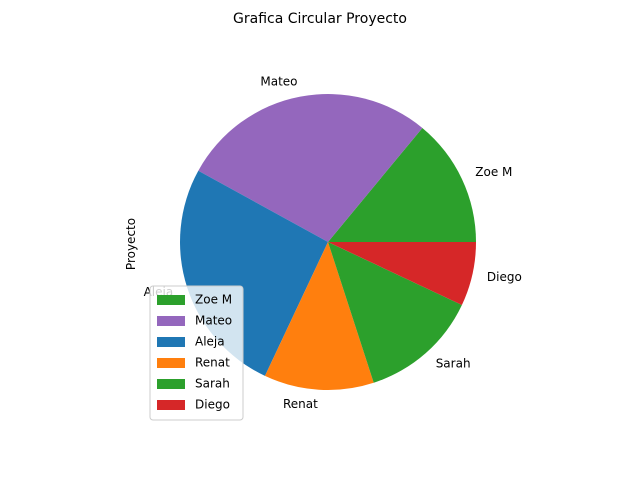 The height and width of the screenshot is (480, 640). I want to click on slice-label-zoe-m: Zoe M, so click(493, 172).